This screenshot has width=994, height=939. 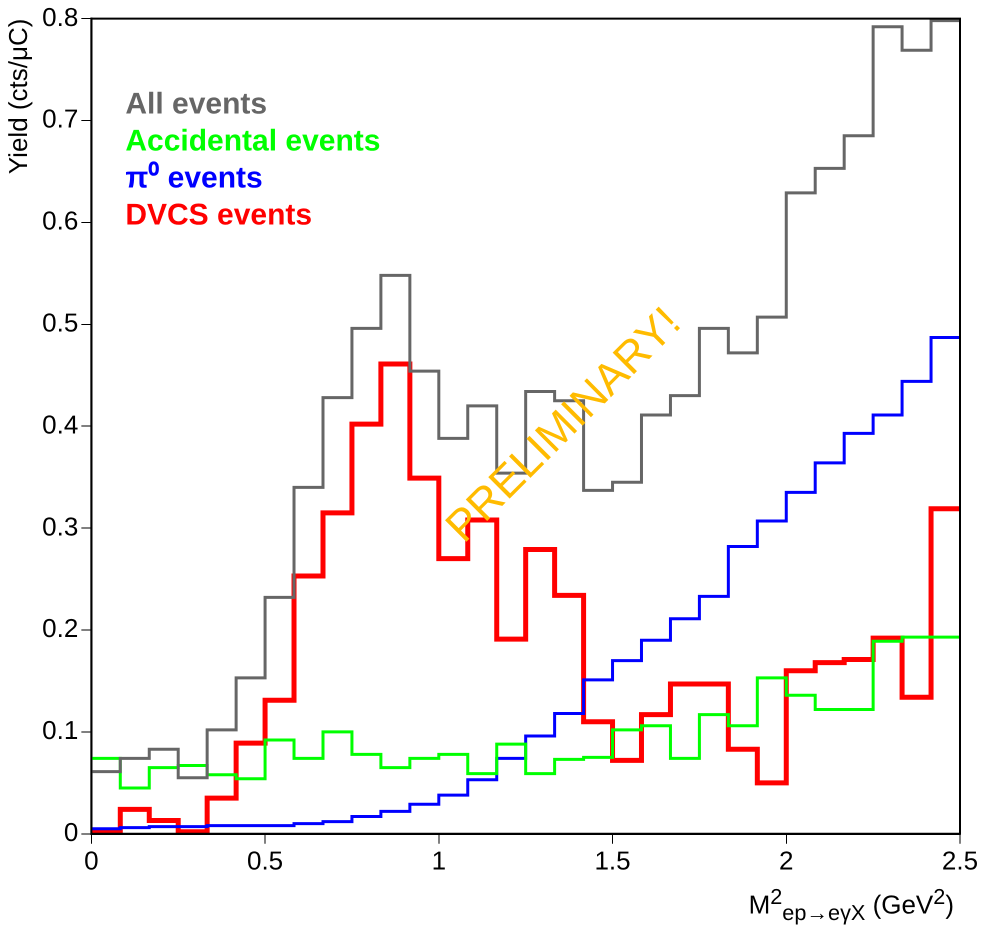 I want to click on y-tick-label: 0.2, so click(x=60, y=628).